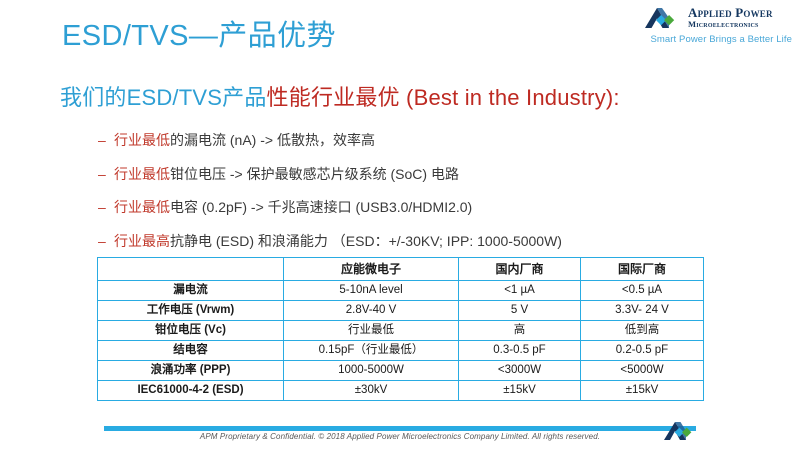  What do you see at coordinates (642, 390) in the screenshot?
I see `cell-international: ±15kV` at bounding box center [642, 390].